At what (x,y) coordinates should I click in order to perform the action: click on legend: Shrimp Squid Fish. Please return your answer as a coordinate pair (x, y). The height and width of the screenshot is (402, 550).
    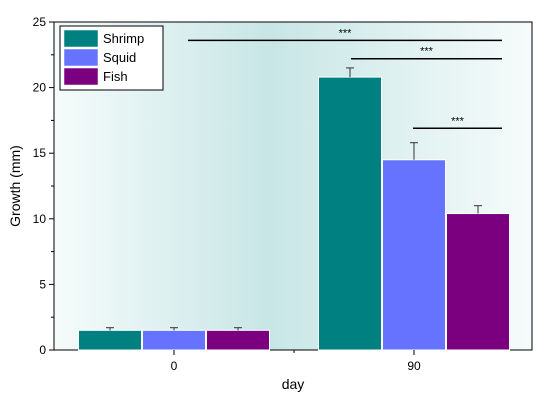
    Looking at the image, I should click on (111, 58).